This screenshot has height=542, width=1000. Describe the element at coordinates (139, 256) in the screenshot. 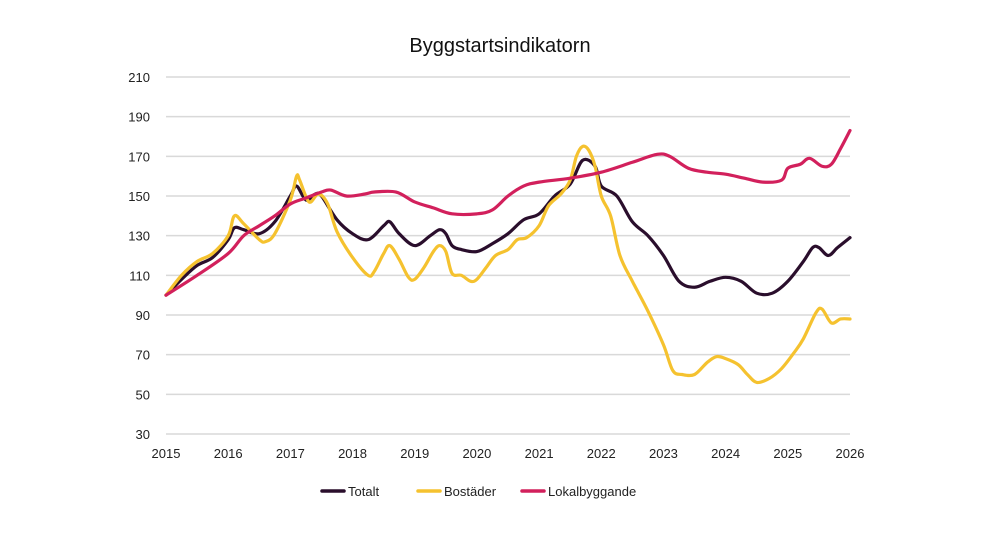

I see `y-axis: 30 50 70 90 110 130 150 170 190 210` at that location.